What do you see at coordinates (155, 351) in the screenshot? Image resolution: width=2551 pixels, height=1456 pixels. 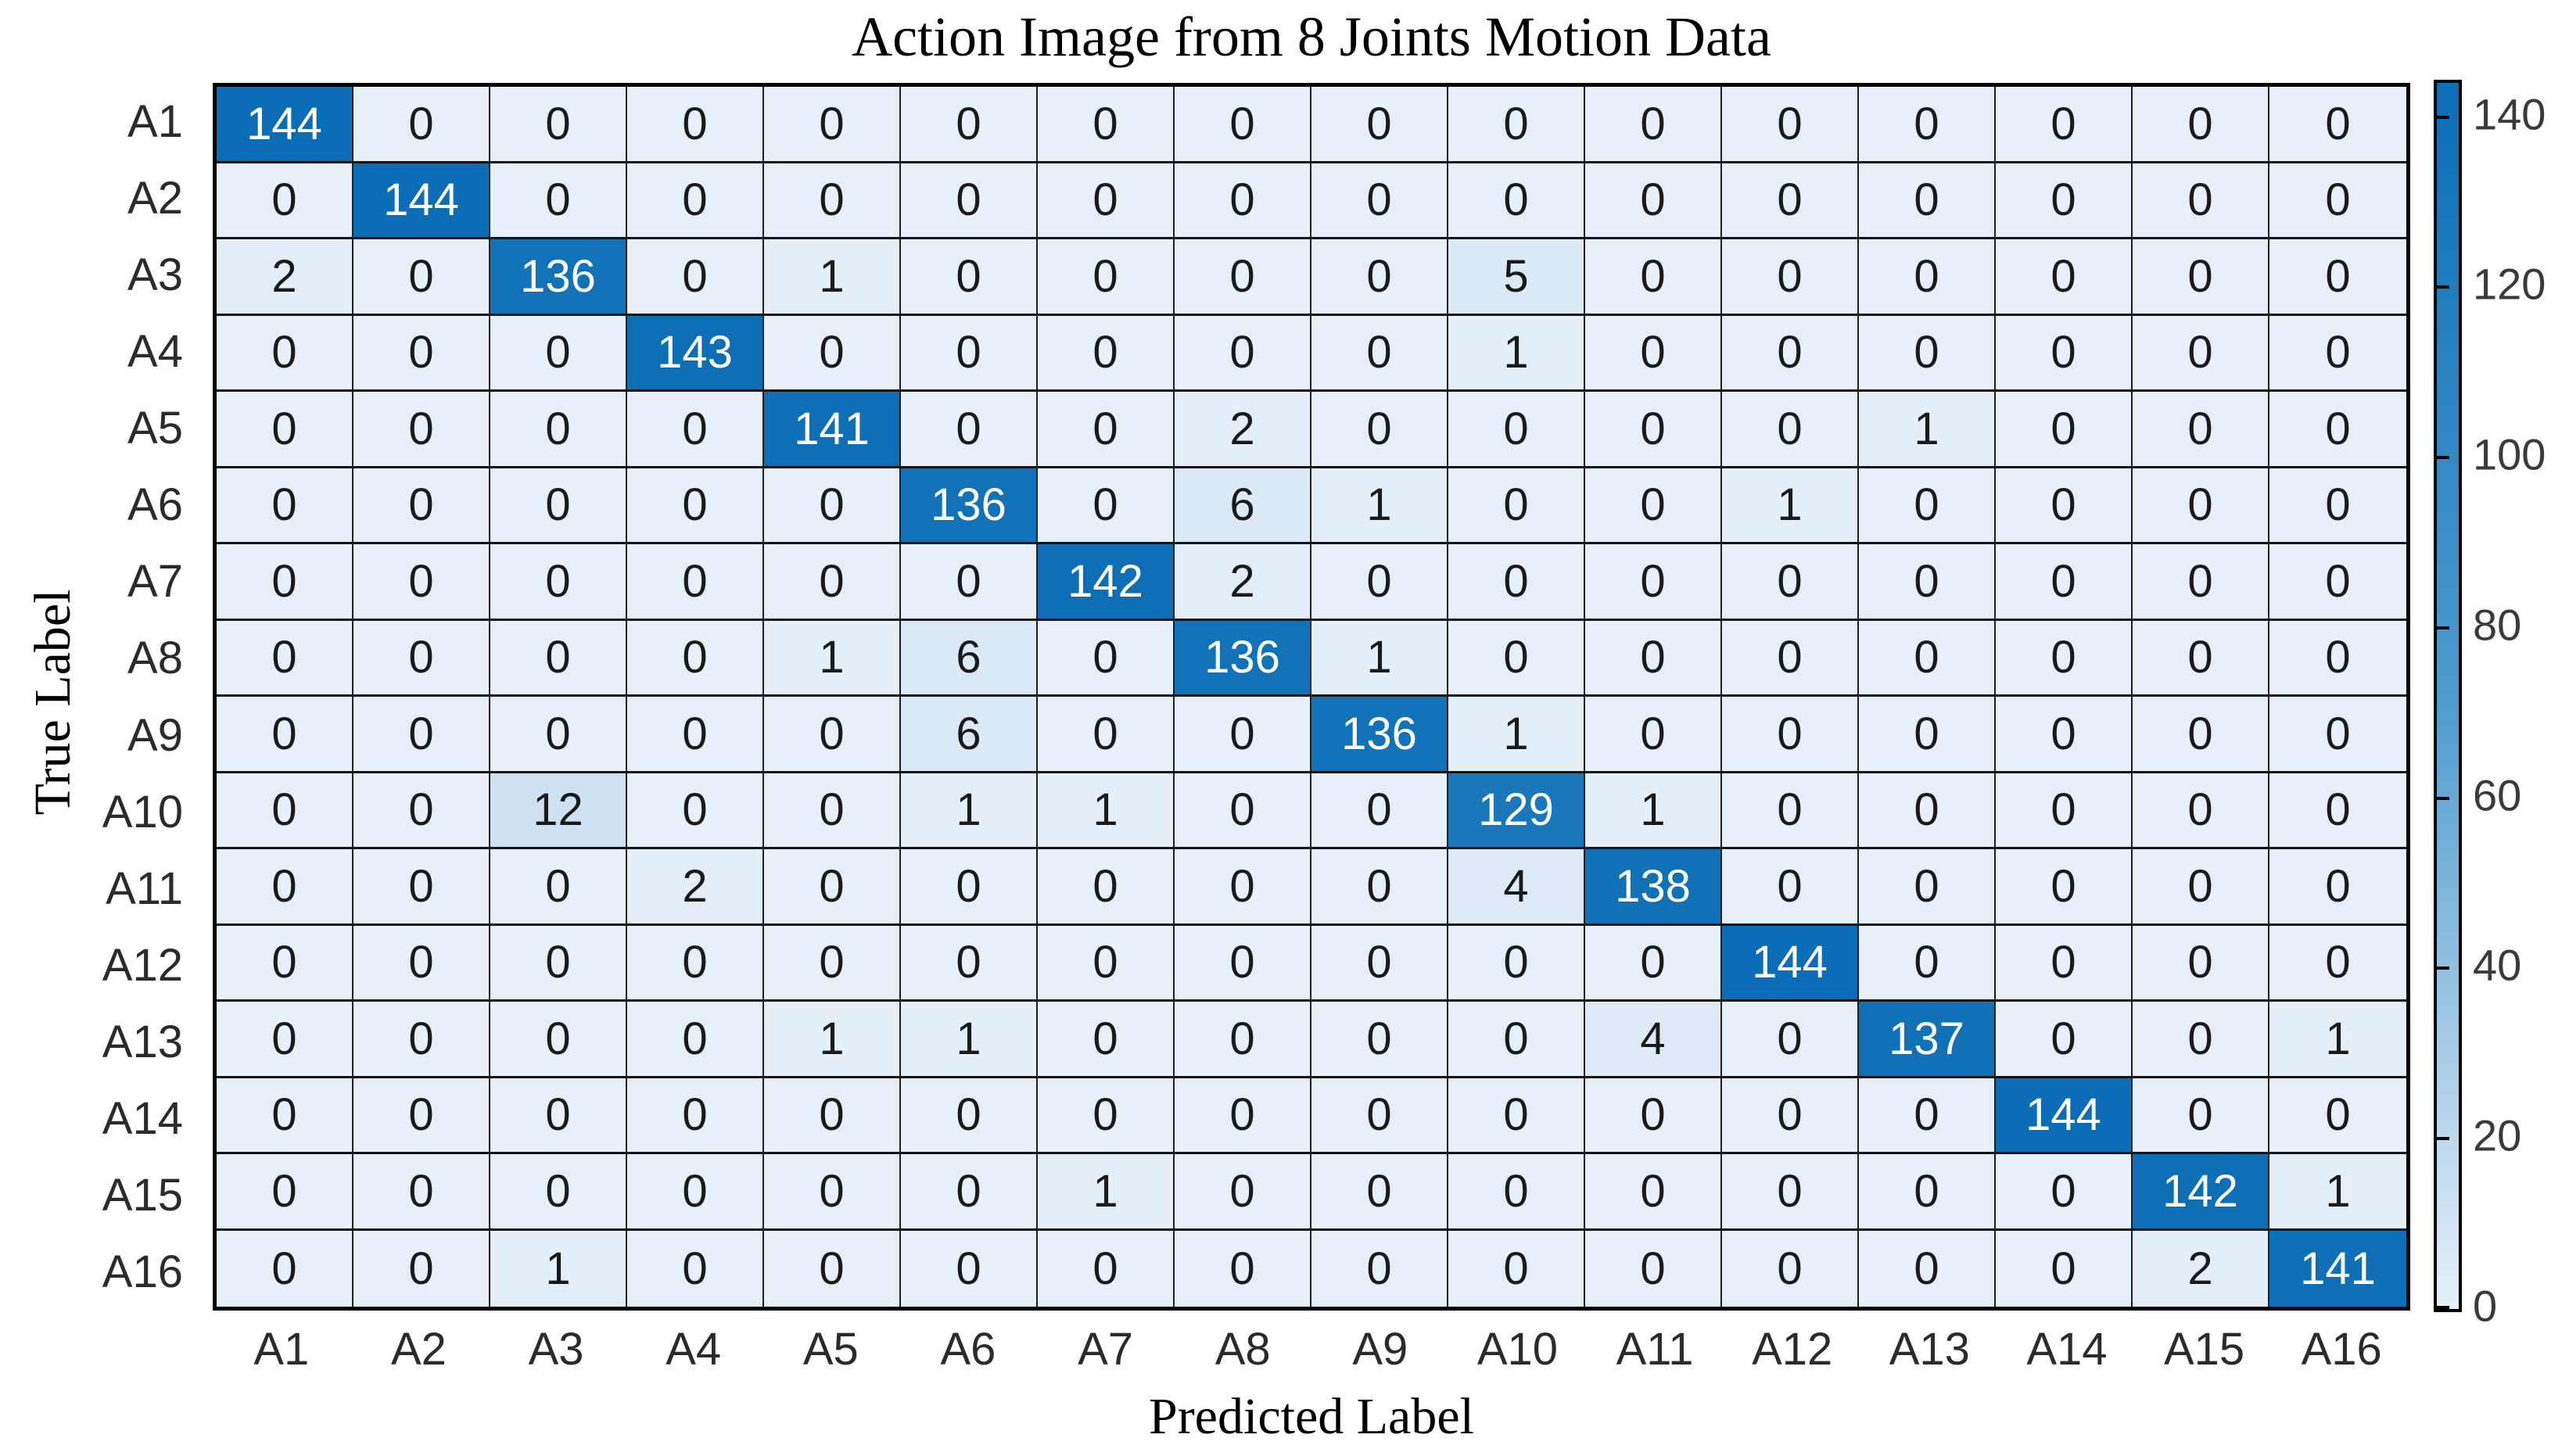 I see `y-tick-label: A4` at bounding box center [155, 351].